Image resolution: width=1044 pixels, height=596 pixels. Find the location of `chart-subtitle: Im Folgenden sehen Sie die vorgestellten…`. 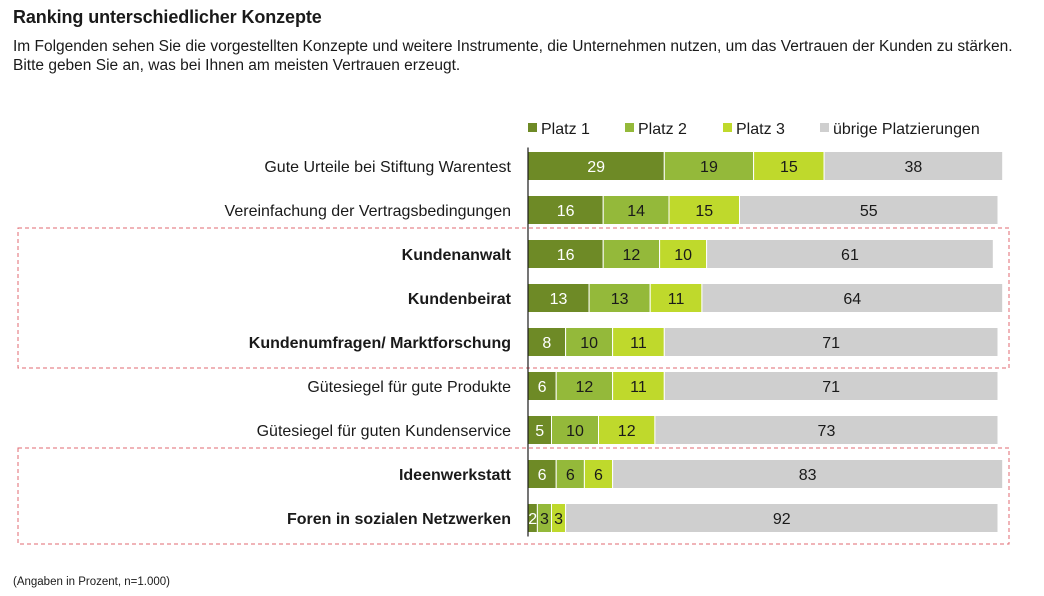

chart-subtitle: Im Folgenden sehen Sie die vorgestellten… is located at coordinates (513, 56).